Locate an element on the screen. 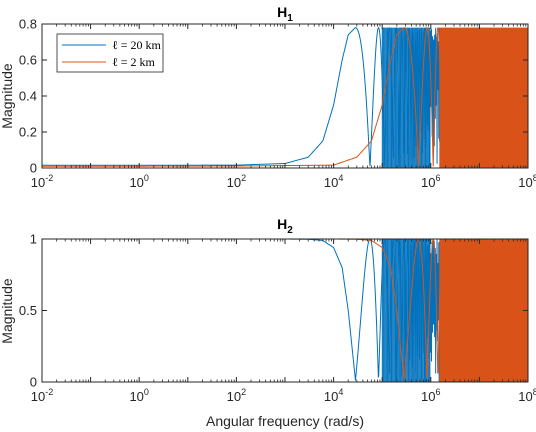 This screenshot has height=432, width=536. legend-label-l20: ℓ = 20 km is located at coordinates (137, 45).